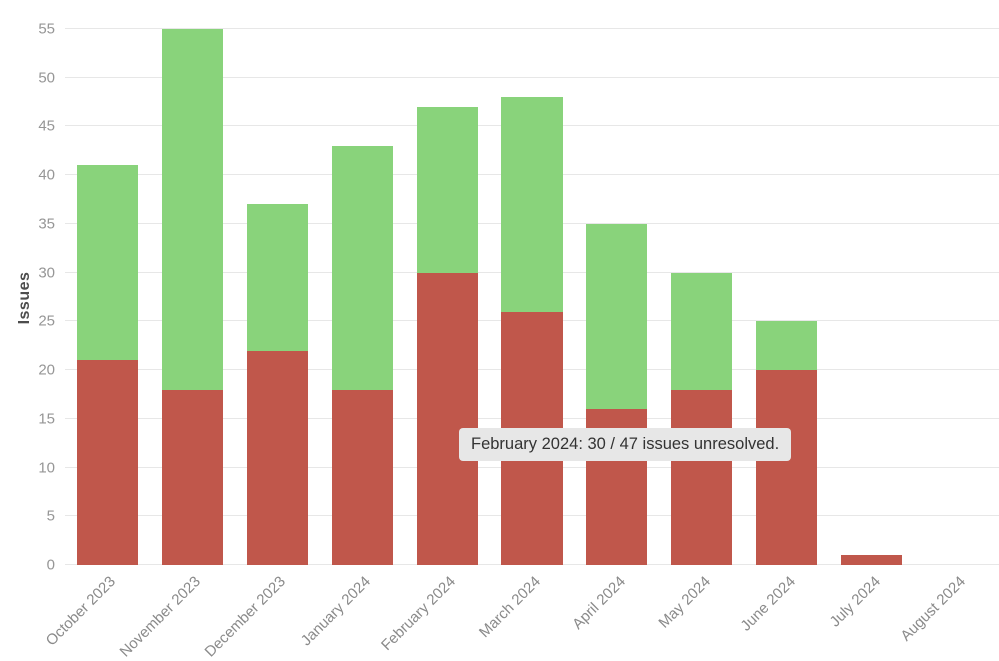 This screenshot has height=661, width=999. I want to click on y-tick-label: 15, so click(46, 419).